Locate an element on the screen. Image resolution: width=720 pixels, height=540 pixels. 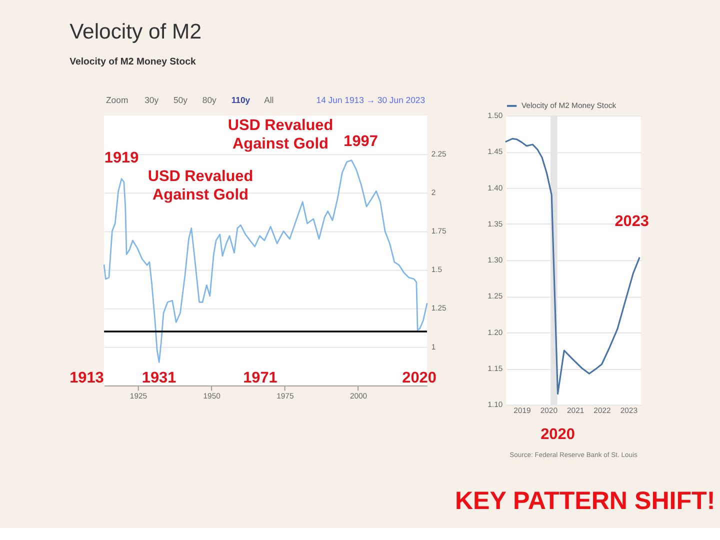
text: 50y is located at coordinates (180, 100).